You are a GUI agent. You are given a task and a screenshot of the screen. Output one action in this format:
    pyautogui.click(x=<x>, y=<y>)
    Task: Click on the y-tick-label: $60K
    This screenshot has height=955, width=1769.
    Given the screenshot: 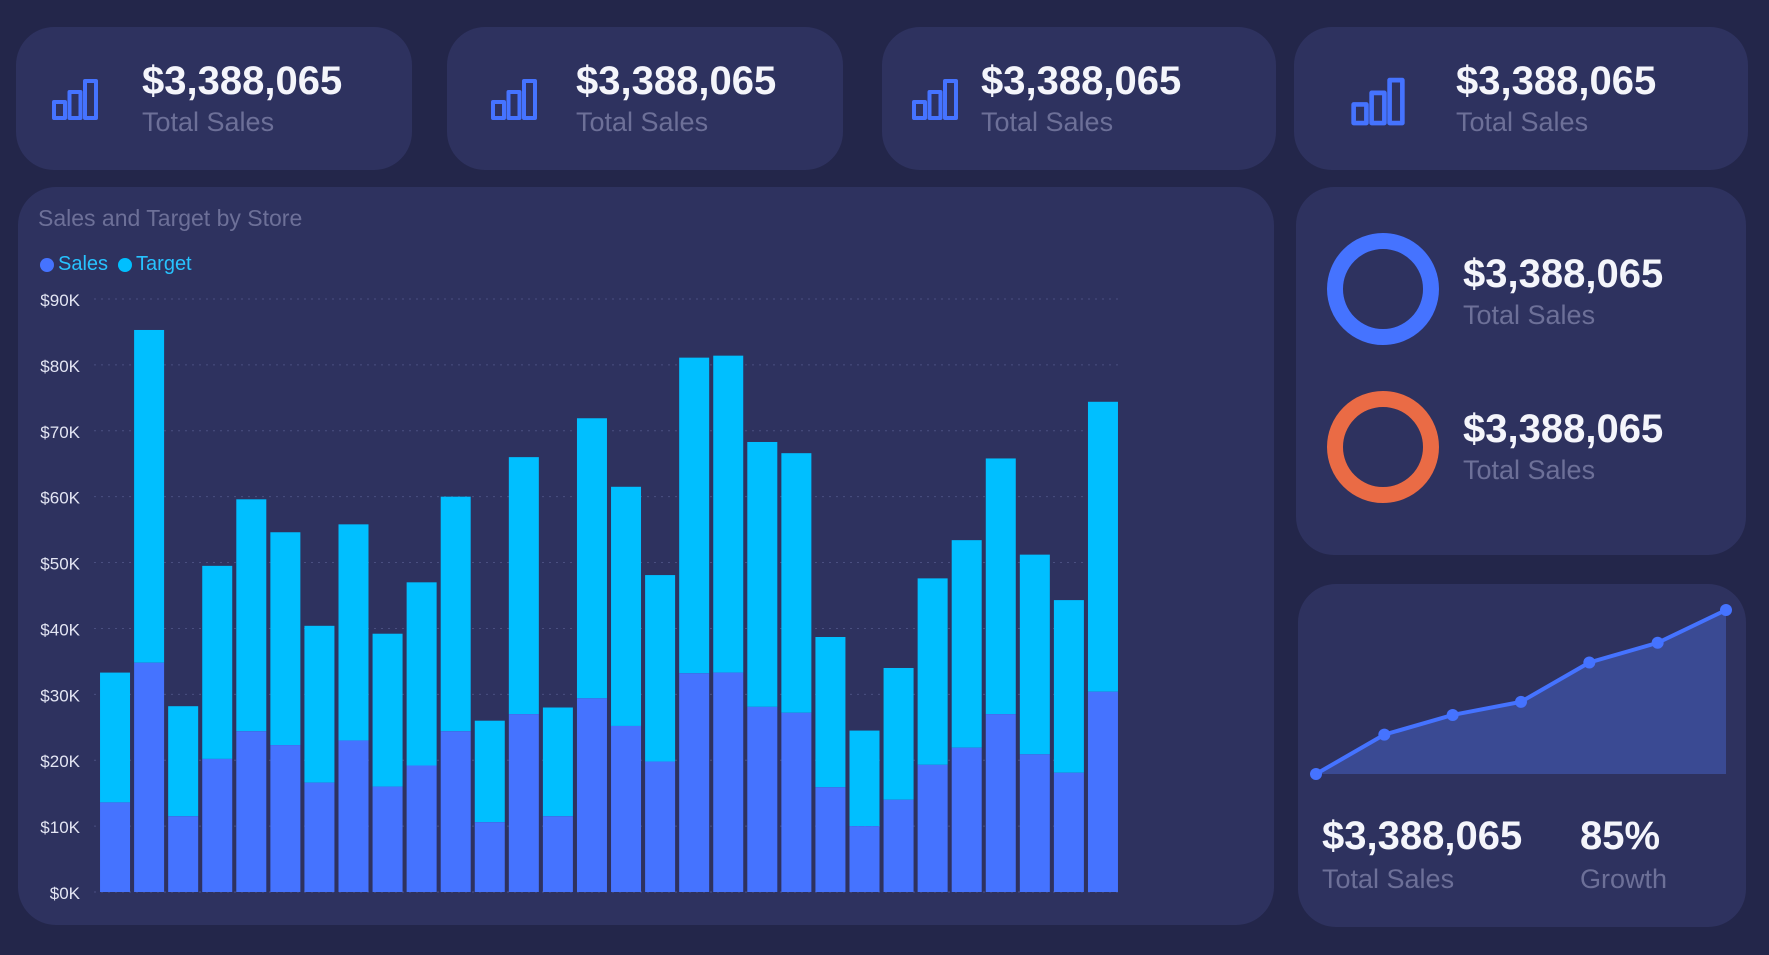 What is the action you would take?
    pyautogui.click(x=60, y=498)
    